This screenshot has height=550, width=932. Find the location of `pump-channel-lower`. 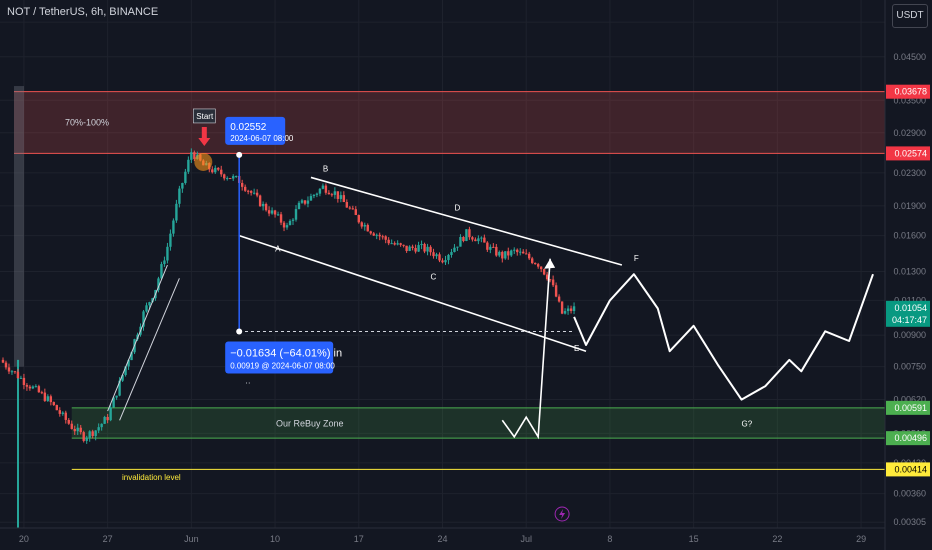

pump-channel-lower is located at coordinates (149, 349).